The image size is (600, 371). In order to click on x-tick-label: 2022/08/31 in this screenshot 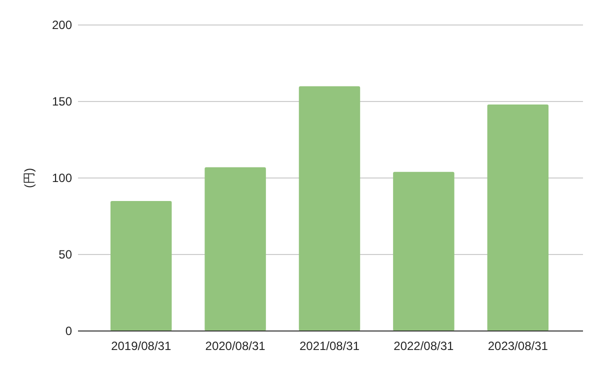, I will do `click(424, 346)`.